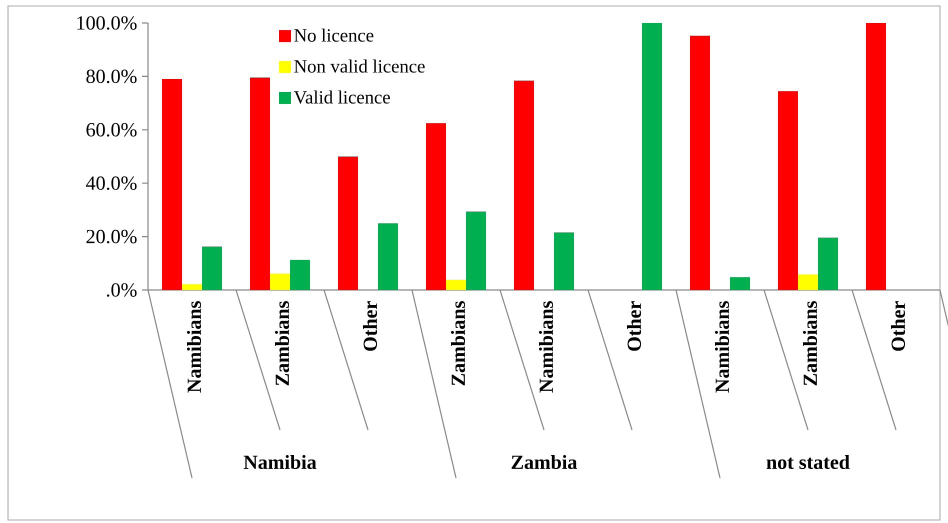 This screenshot has height=523, width=948. Describe the element at coordinates (280, 462) in the screenshot. I see `text: Namibia` at that location.